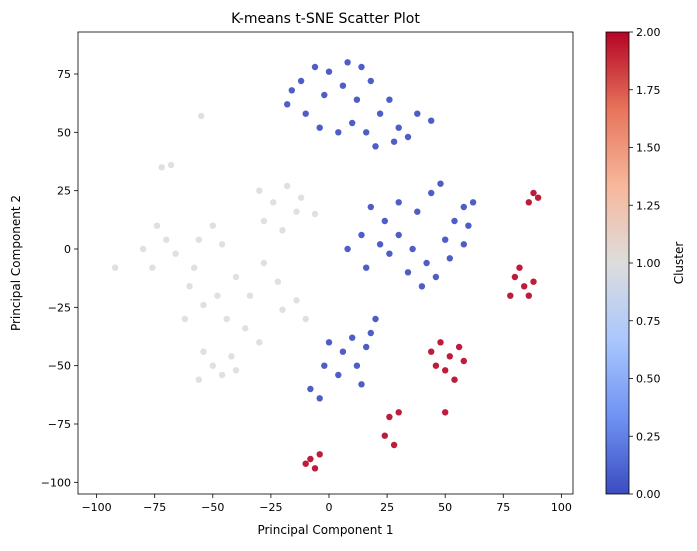 Image resolution: width=697 pixels, height=551 pixels. Describe the element at coordinates (59, 424) in the screenshot. I see `y-tick-label: −75` at that location.